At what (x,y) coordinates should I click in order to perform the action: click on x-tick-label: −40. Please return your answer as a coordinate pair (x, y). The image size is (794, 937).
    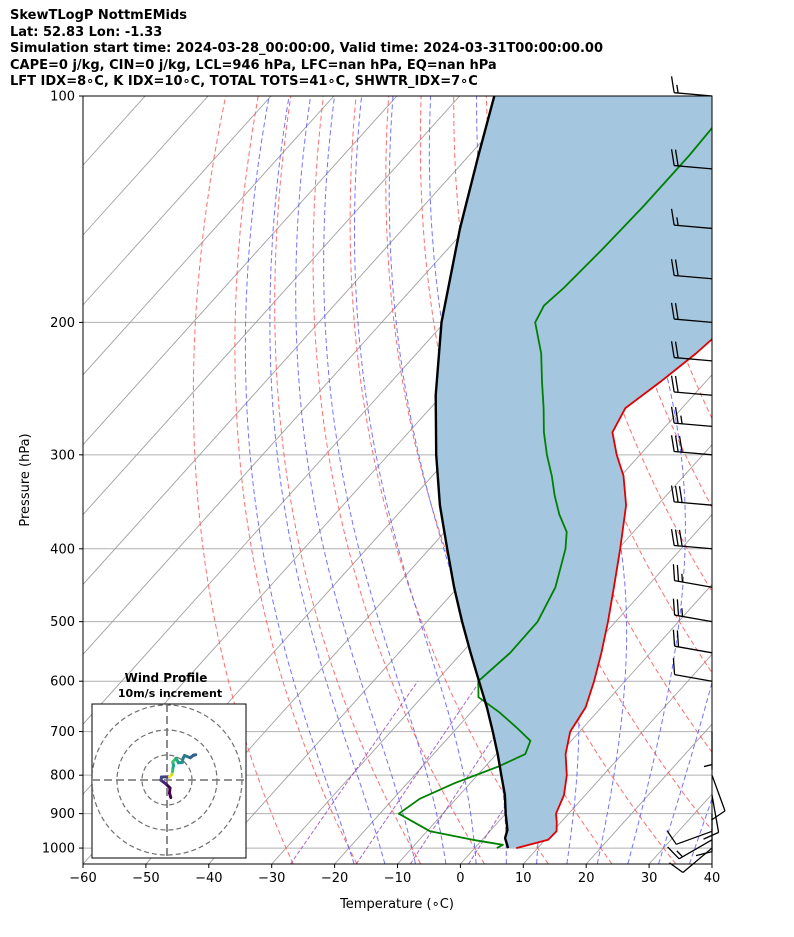
    Looking at the image, I should click on (208, 878).